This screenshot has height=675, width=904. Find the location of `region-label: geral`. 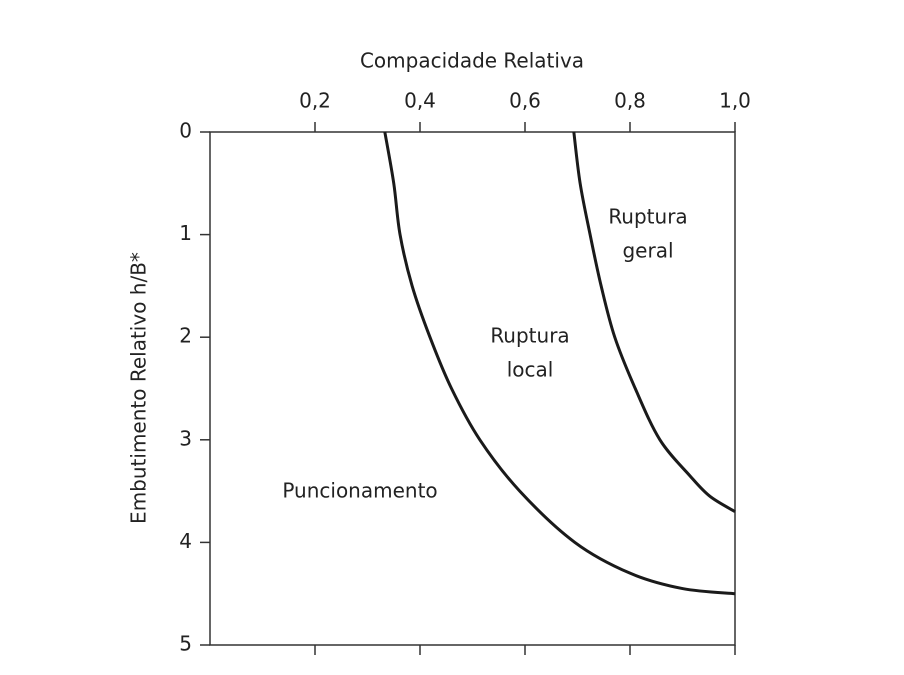

region-label: geral is located at coordinates (647, 251).